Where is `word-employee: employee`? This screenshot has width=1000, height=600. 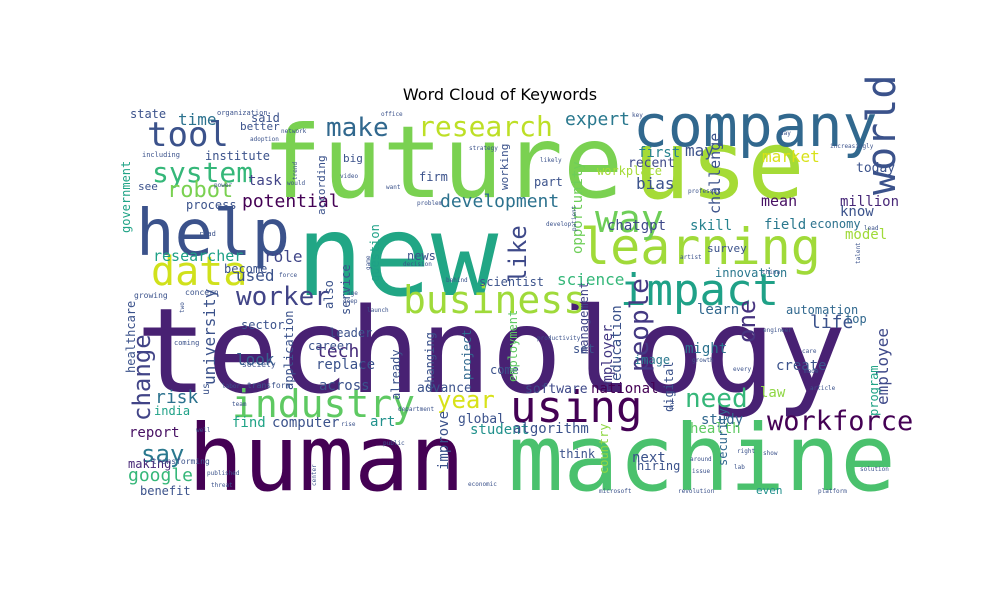 word-employee: employee is located at coordinates (882, 366).